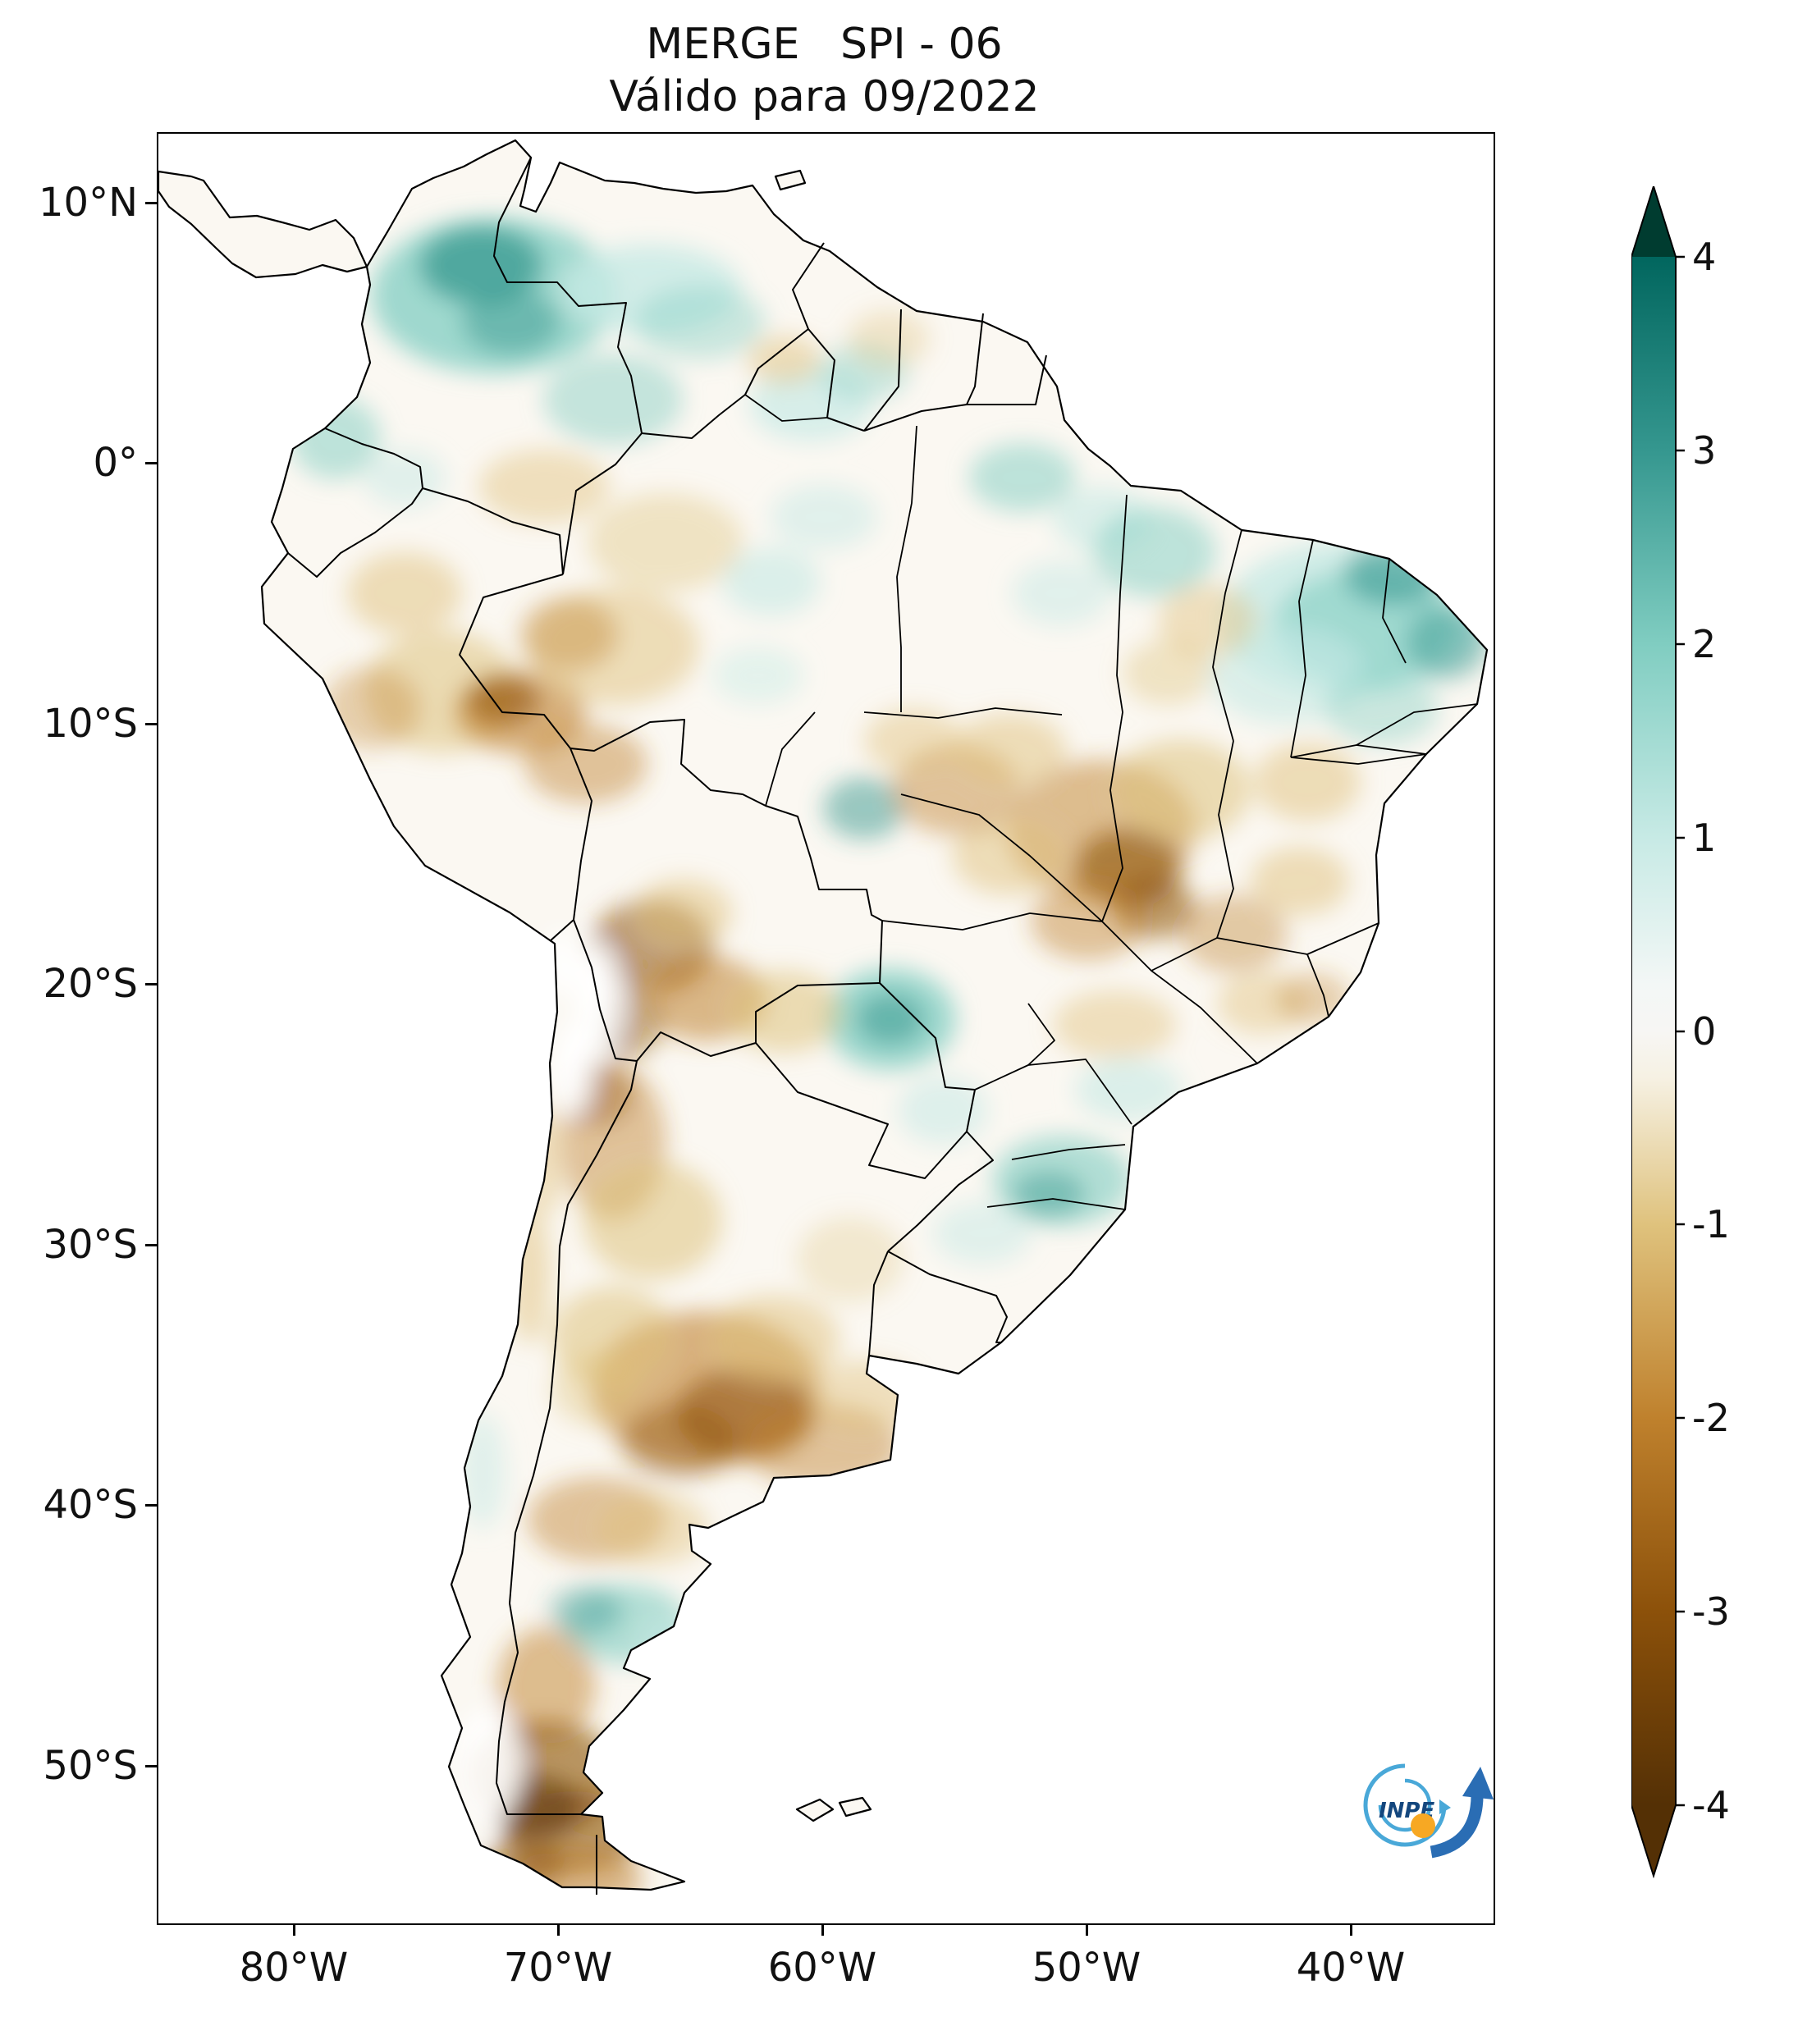 This screenshot has height=2044, width=1798. I want to click on chart-title: MERGE SPI - 06, so click(824, 44).